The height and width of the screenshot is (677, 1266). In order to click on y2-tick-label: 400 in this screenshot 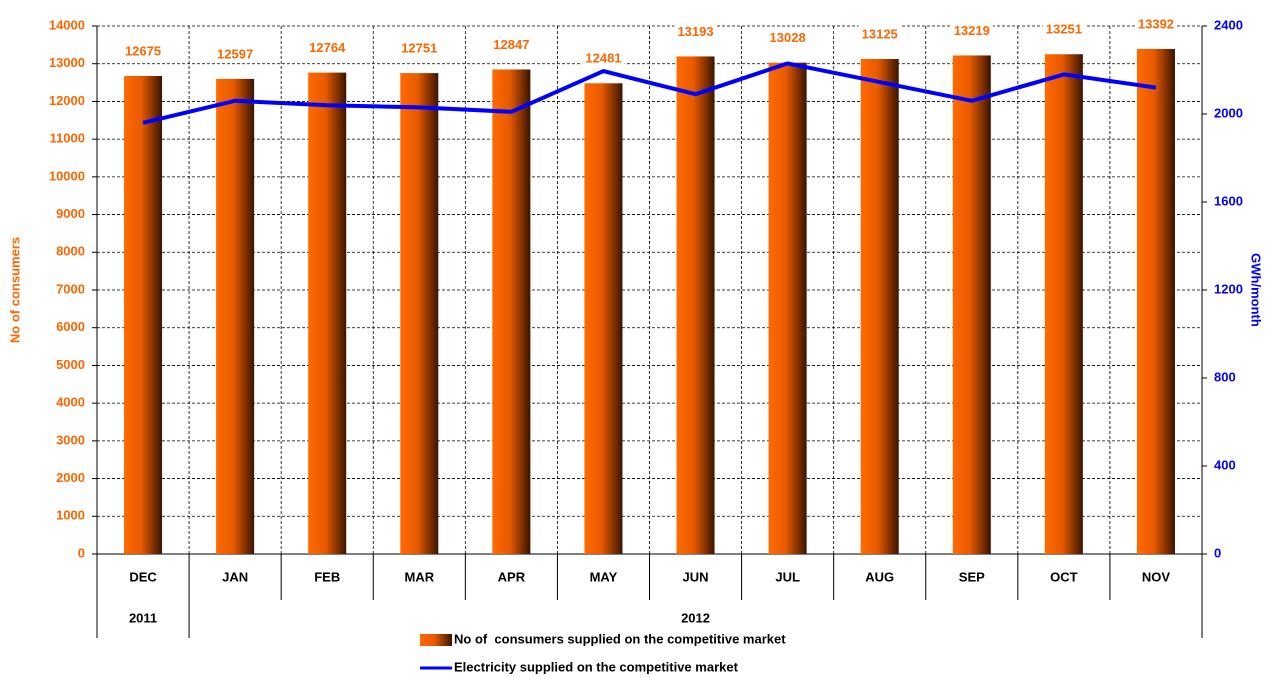, I will do `click(1225, 464)`.